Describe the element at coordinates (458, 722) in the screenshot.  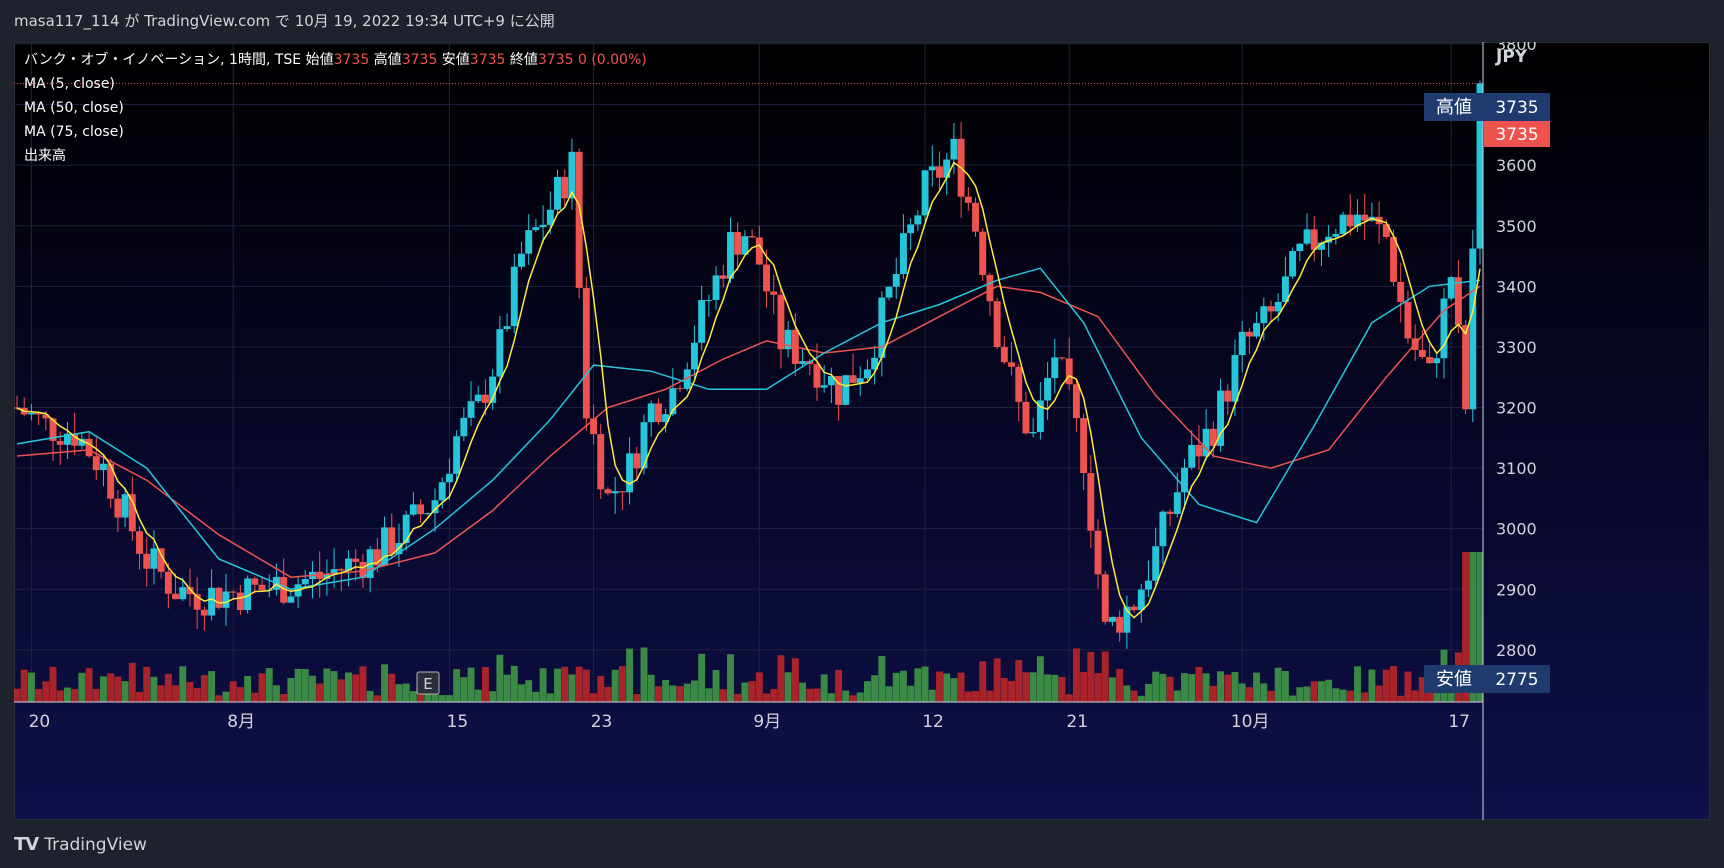
I see `time-tick-label: 15` at that location.